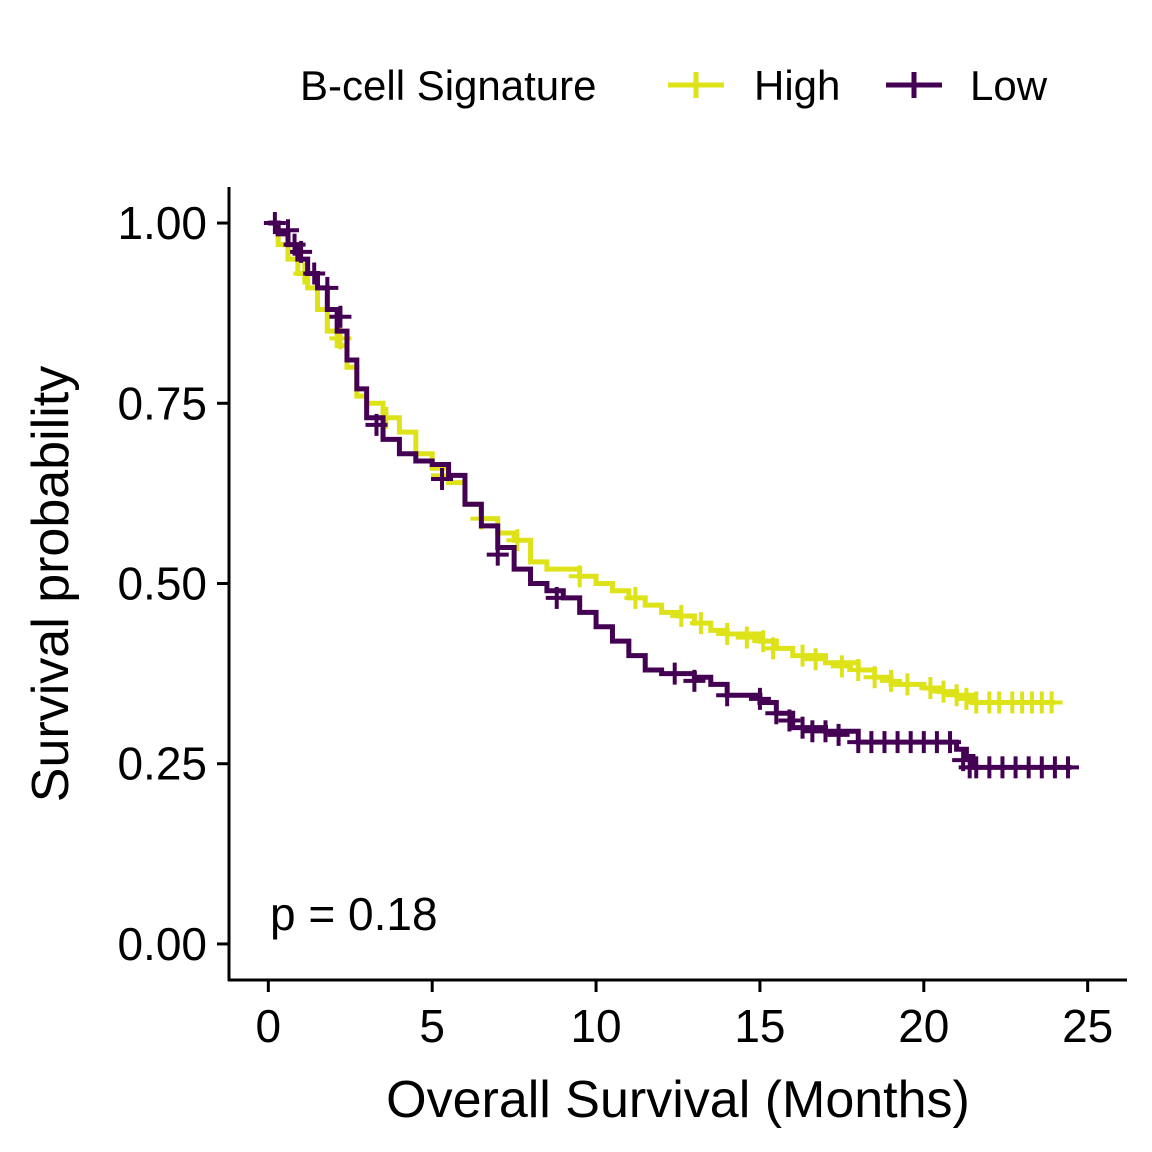 This screenshot has height=1152, width=1152. Describe the element at coordinates (797, 85) in the screenshot. I see `legend-label-high: High` at that location.